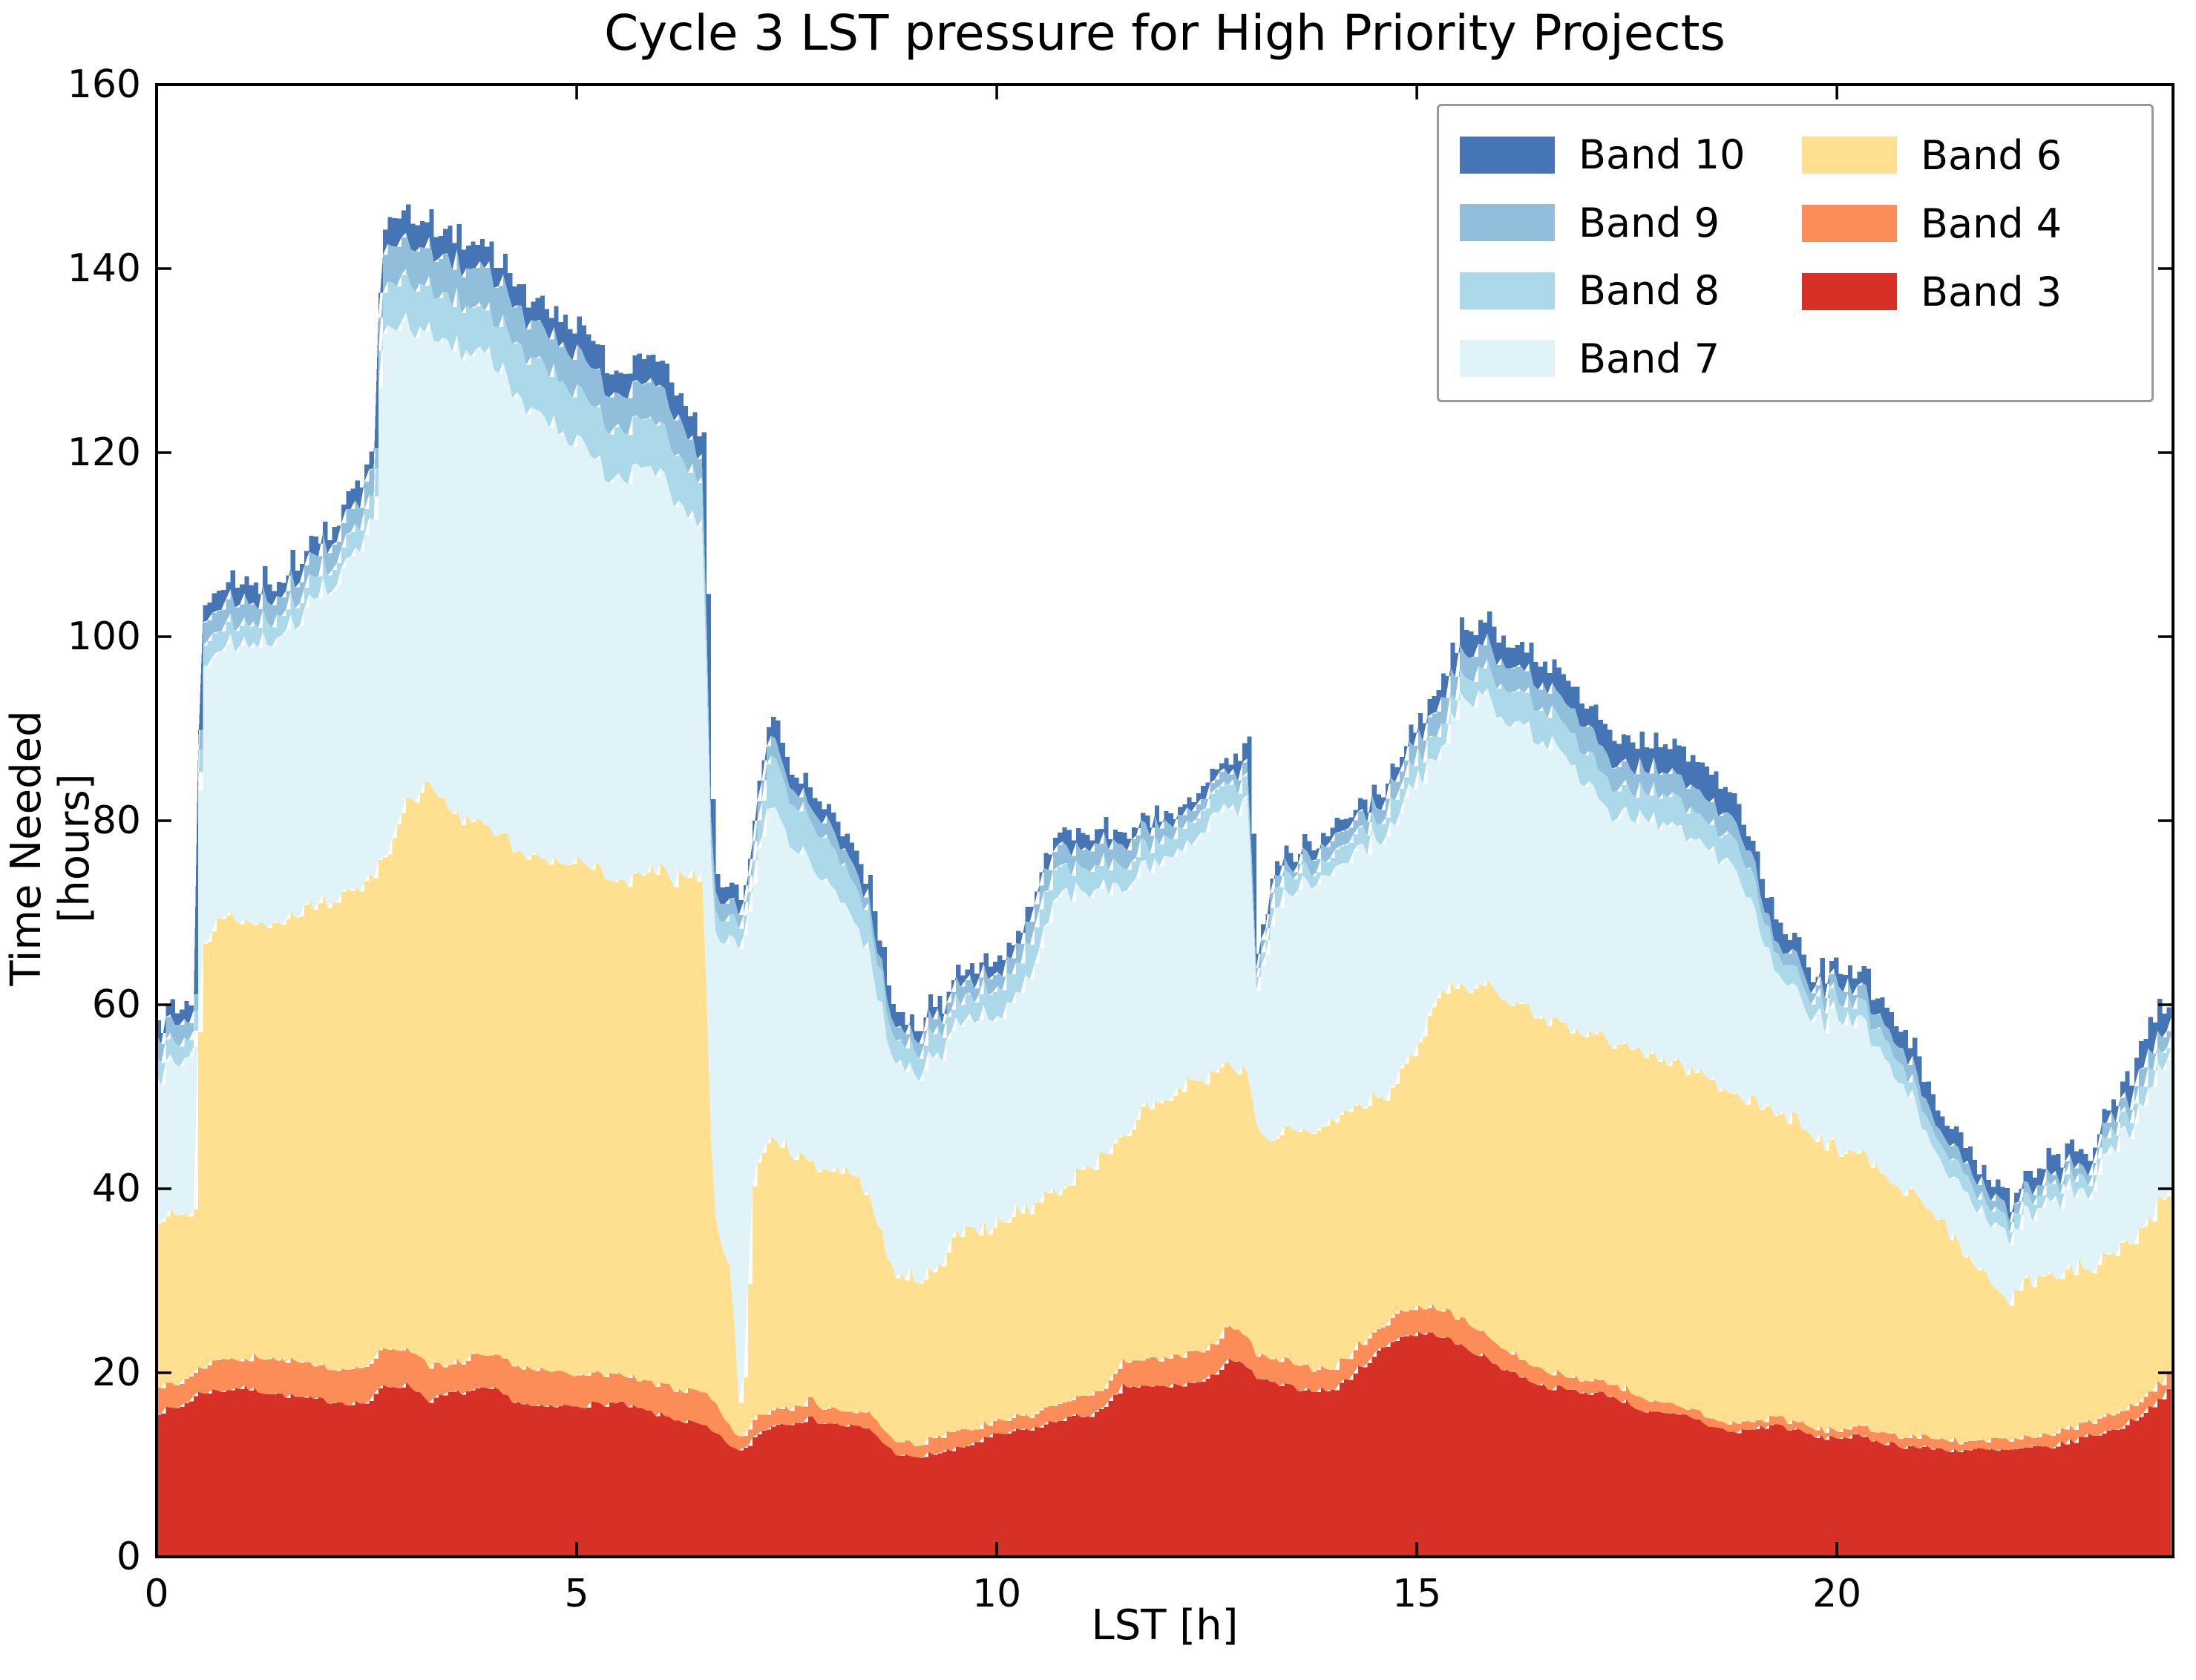  Describe the element at coordinates (1991, 155) in the screenshot. I see `legend-label: Band 6` at that location.